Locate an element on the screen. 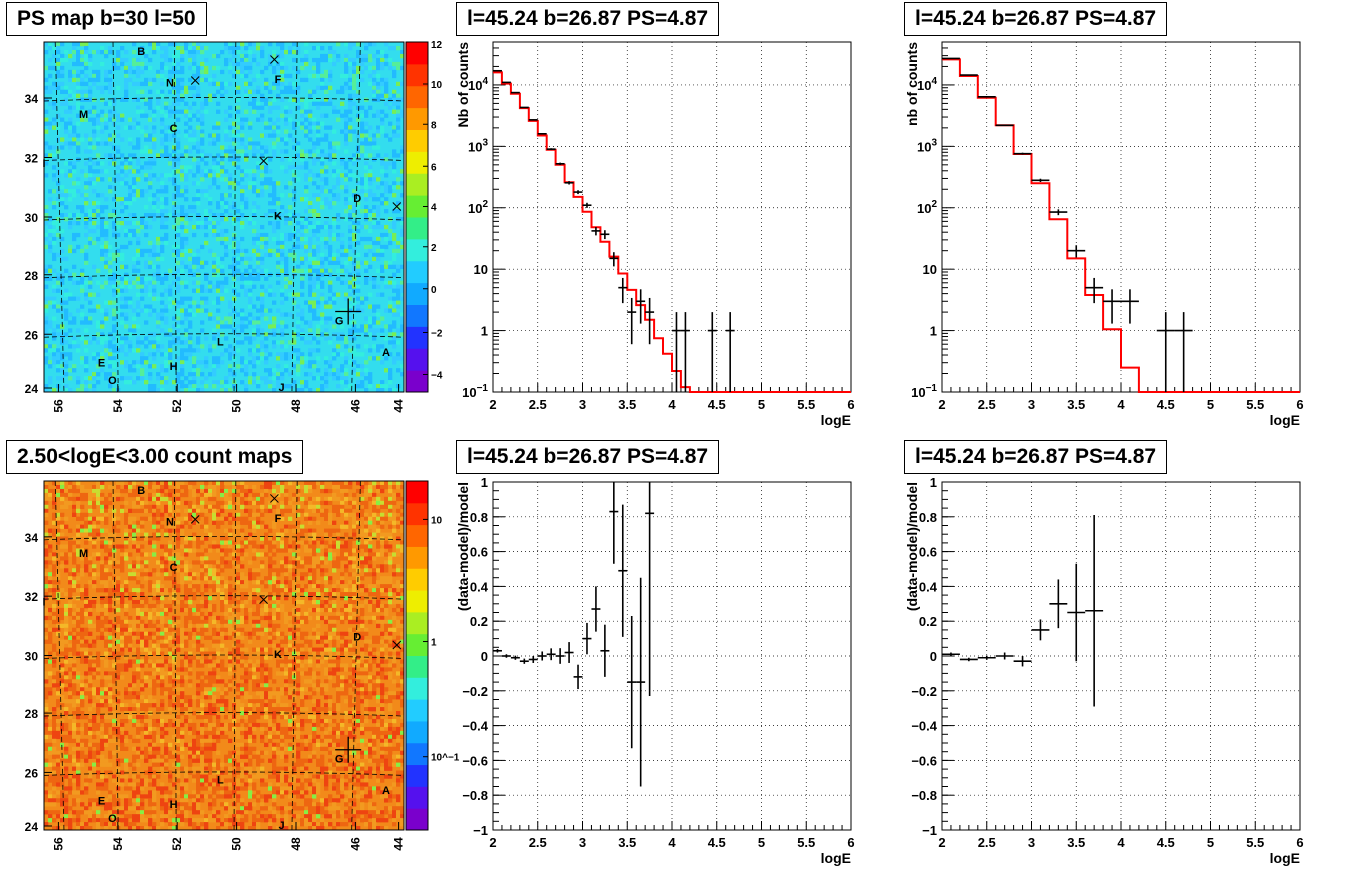  y-tick-label: 30 is located at coordinates (32, 218).